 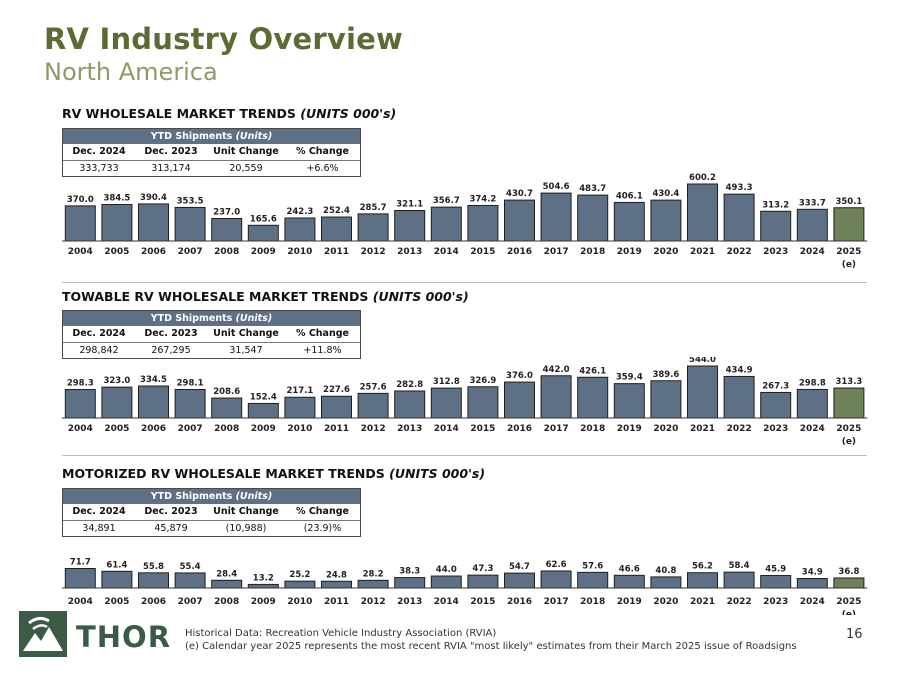 I want to click on data-label-2014: 356.7, so click(x=446, y=201).